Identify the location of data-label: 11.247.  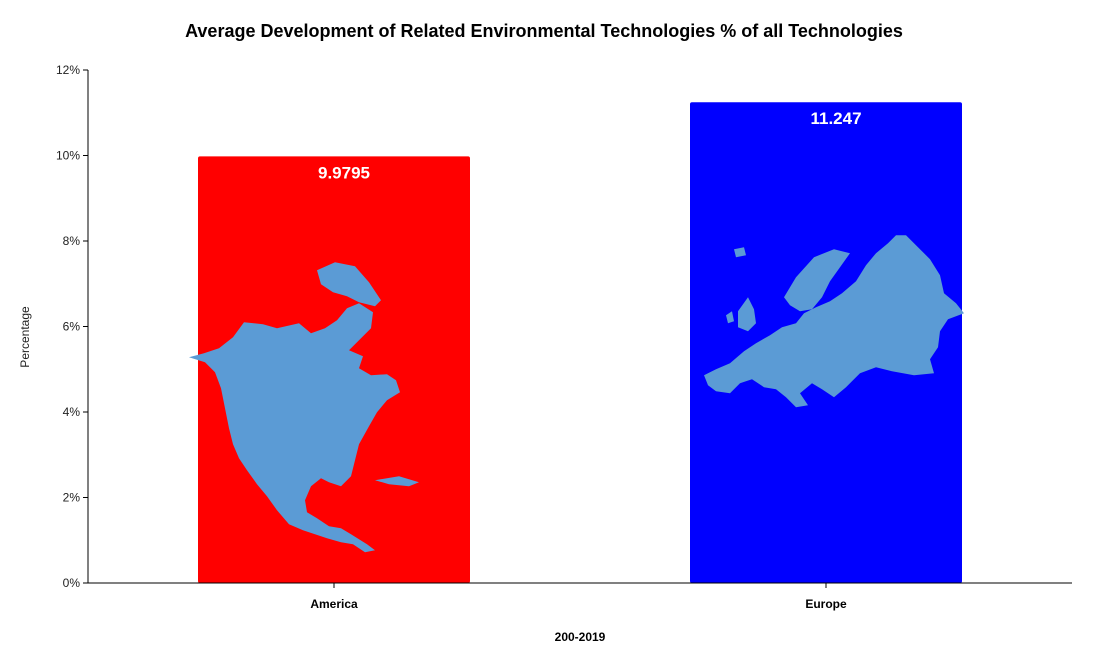
(835, 118).